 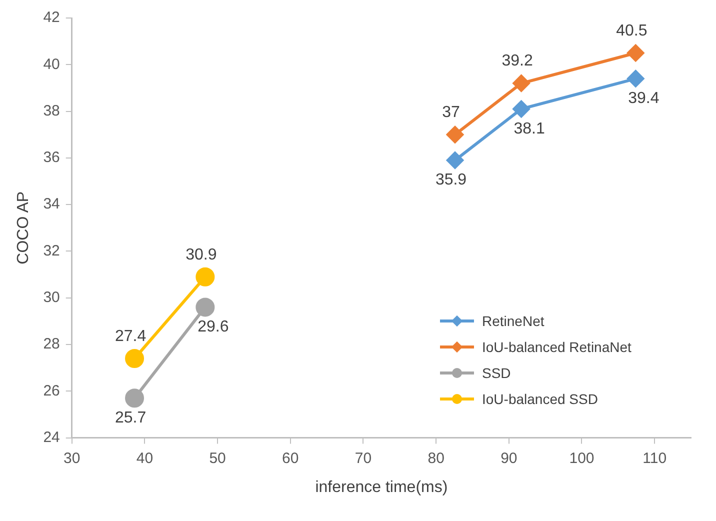 What do you see at coordinates (496, 373) in the screenshot?
I see `legend-label: SSD` at bounding box center [496, 373].